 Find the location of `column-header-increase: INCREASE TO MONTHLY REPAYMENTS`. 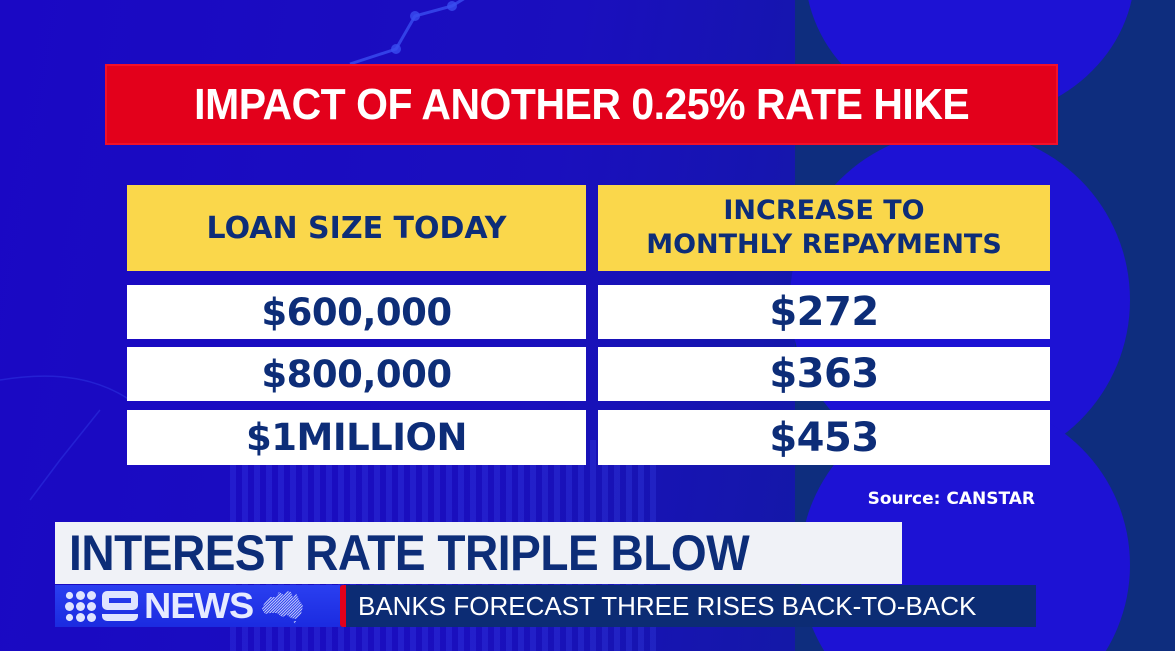

column-header-increase: INCREASE TO MONTHLY REPAYMENTS is located at coordinates (824, 228).